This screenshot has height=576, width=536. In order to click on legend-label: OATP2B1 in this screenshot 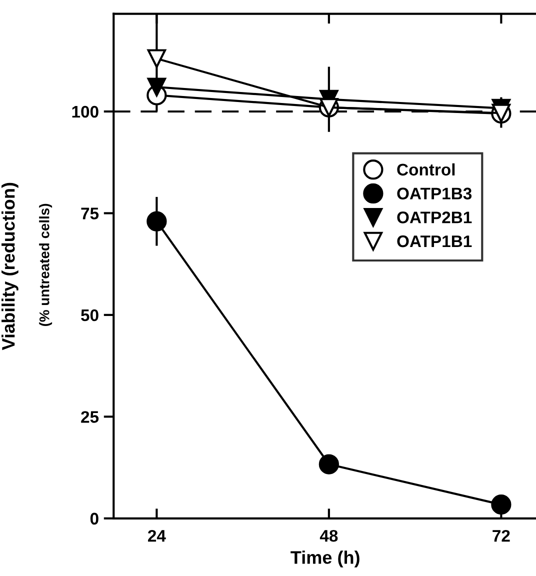, I will do `click(434, 218)`.